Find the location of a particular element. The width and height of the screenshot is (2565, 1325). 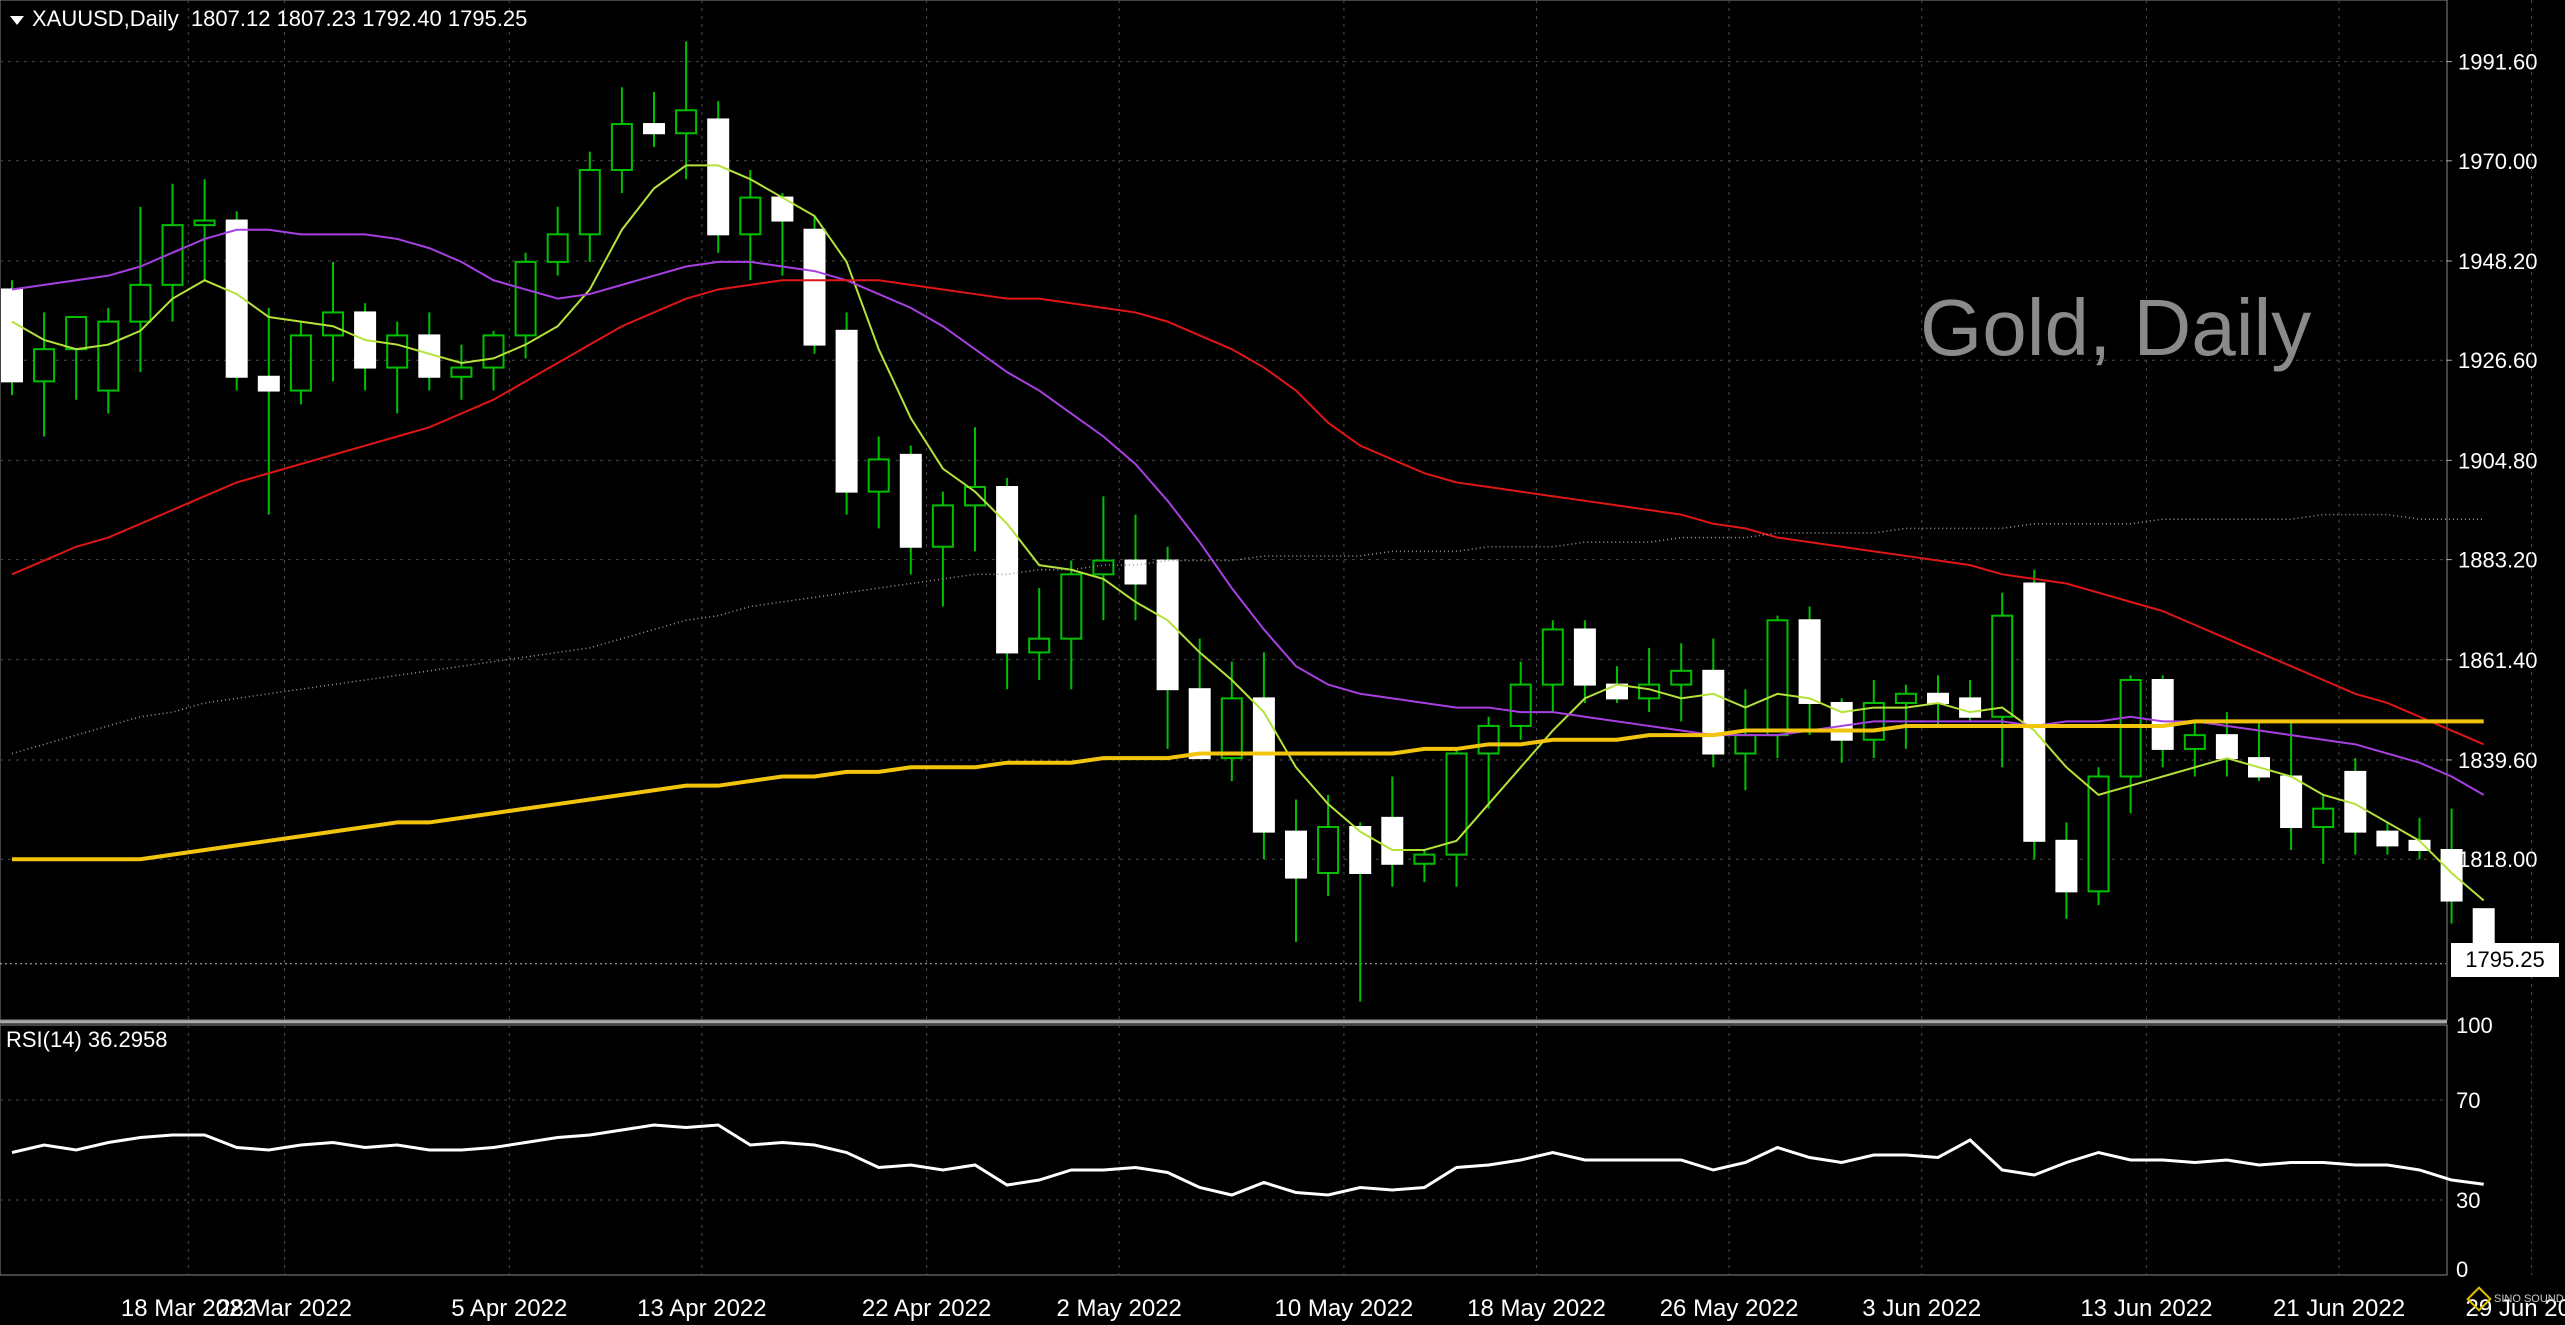

date-tick-label: 18 May 2022 is located at coordinates (1536, 1308).